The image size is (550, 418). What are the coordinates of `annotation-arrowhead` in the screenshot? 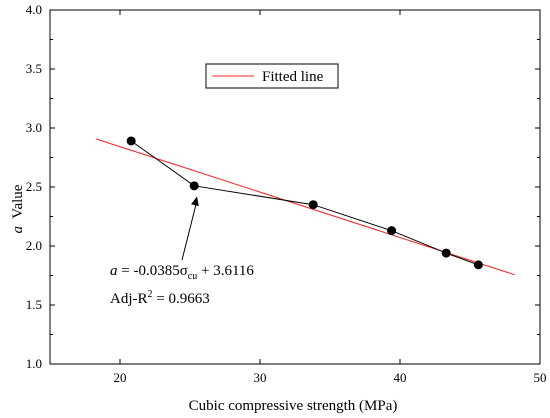 It's located at (195, 201).